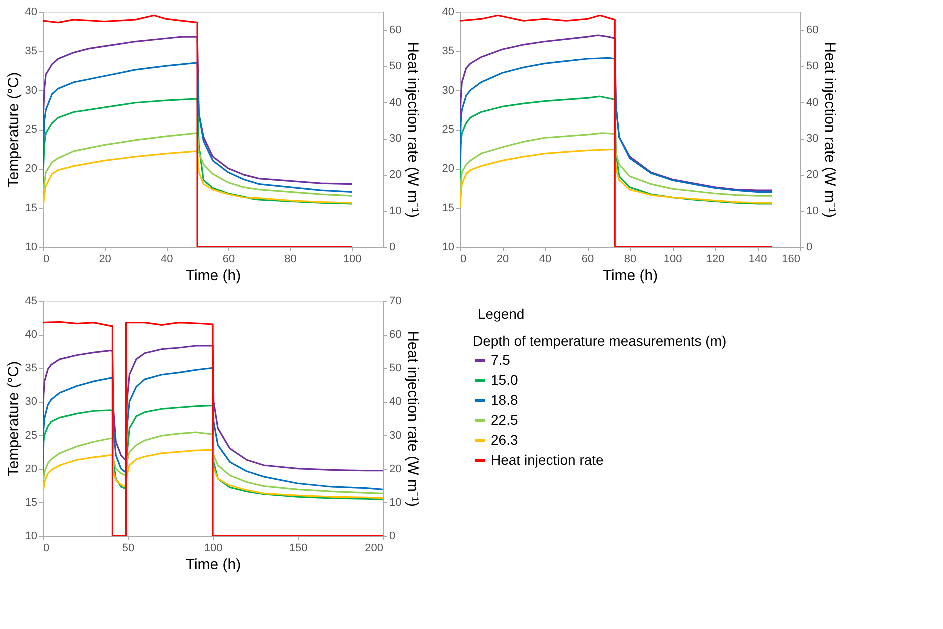 The image size is (943, 629). What do you see at coordinates (501, 314) in the screenshot?
I see `text: Legend` at bounding box center [501, 314].